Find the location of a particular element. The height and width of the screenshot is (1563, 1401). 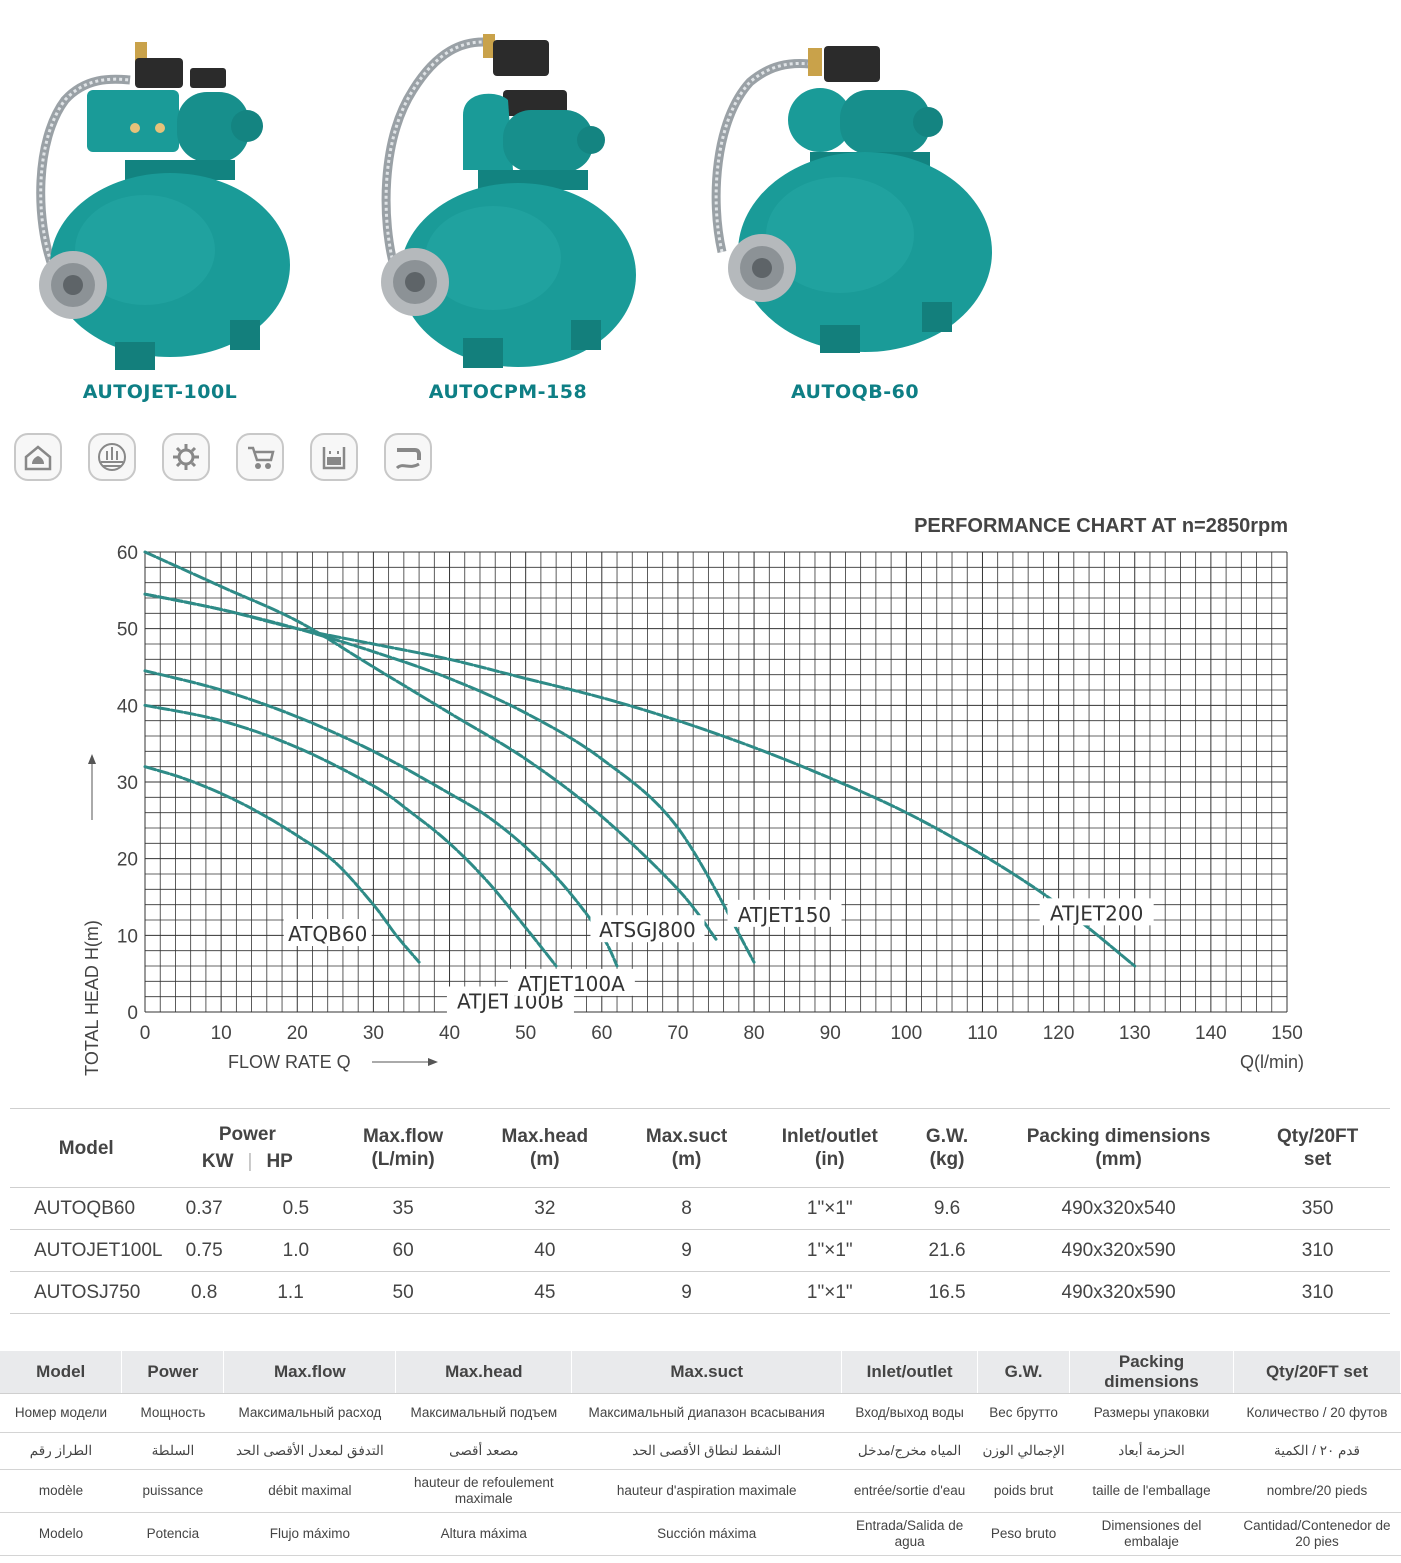

maxsuct-header: Max.suct is located at coordinates (686, 1136).